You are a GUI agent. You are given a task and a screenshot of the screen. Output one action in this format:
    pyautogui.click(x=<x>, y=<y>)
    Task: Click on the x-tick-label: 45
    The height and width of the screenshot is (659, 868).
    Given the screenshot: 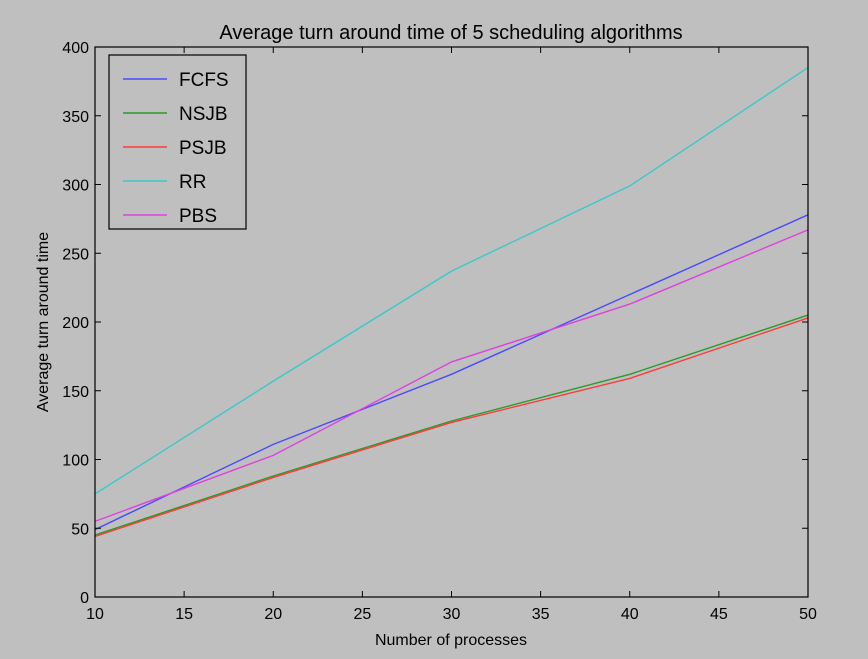 What is the action you would take?
    pyautogui.click(x=719, y=614)
    